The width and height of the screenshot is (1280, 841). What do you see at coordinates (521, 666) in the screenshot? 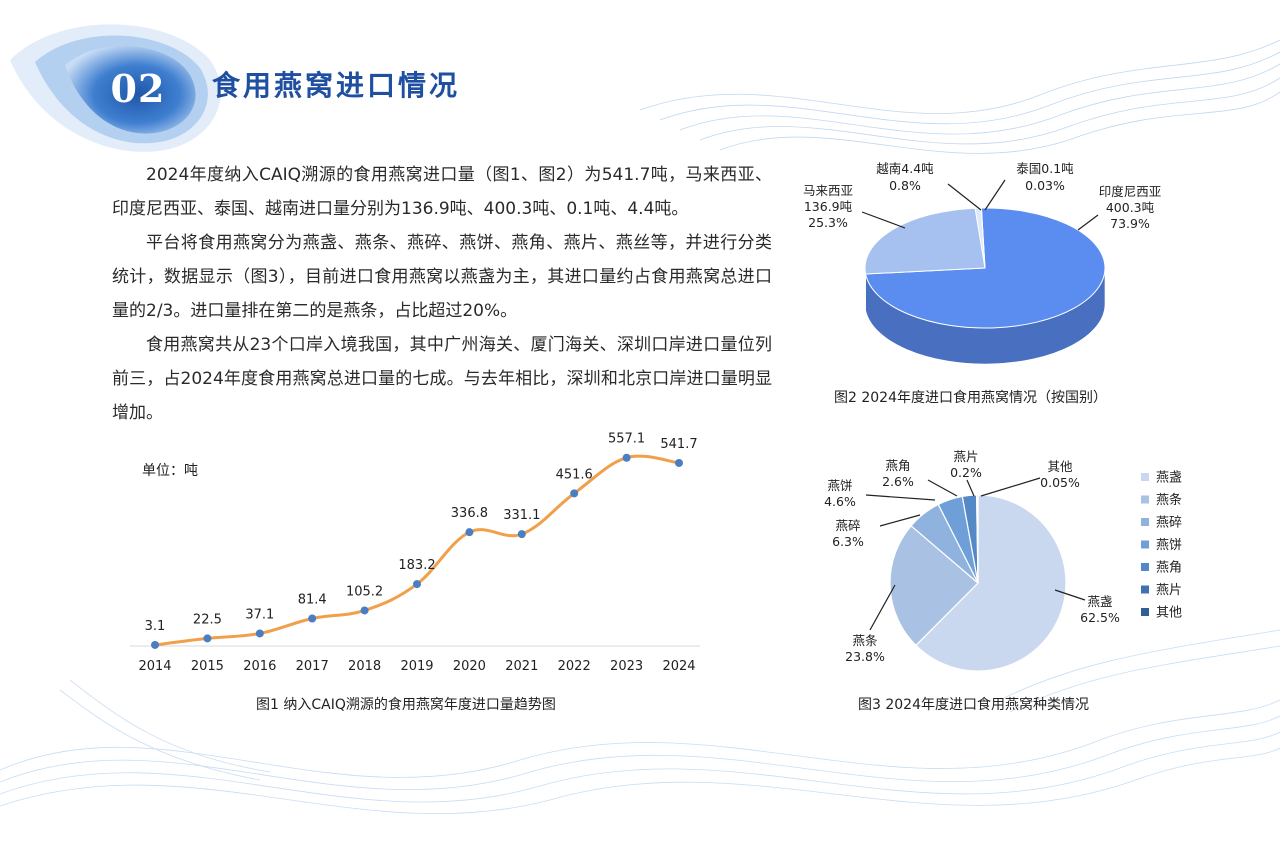
I see `chart1-x-tick-label: 2021` at bounding box center [521, 666].